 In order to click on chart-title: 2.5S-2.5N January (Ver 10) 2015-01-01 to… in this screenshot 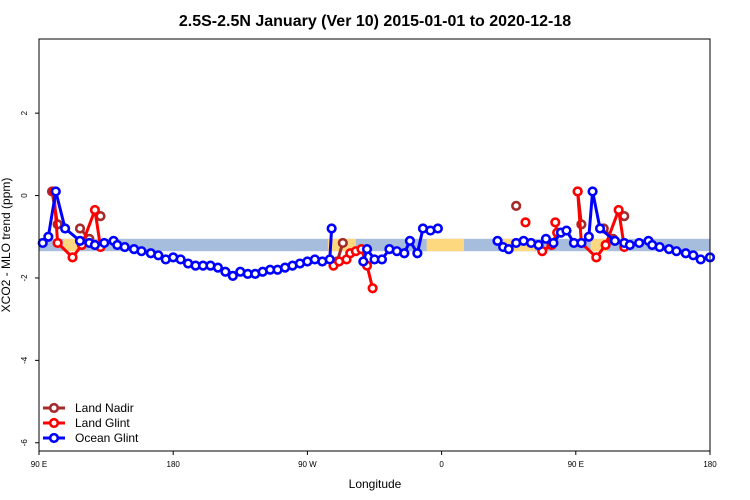, I will do `click(375, 21)`.